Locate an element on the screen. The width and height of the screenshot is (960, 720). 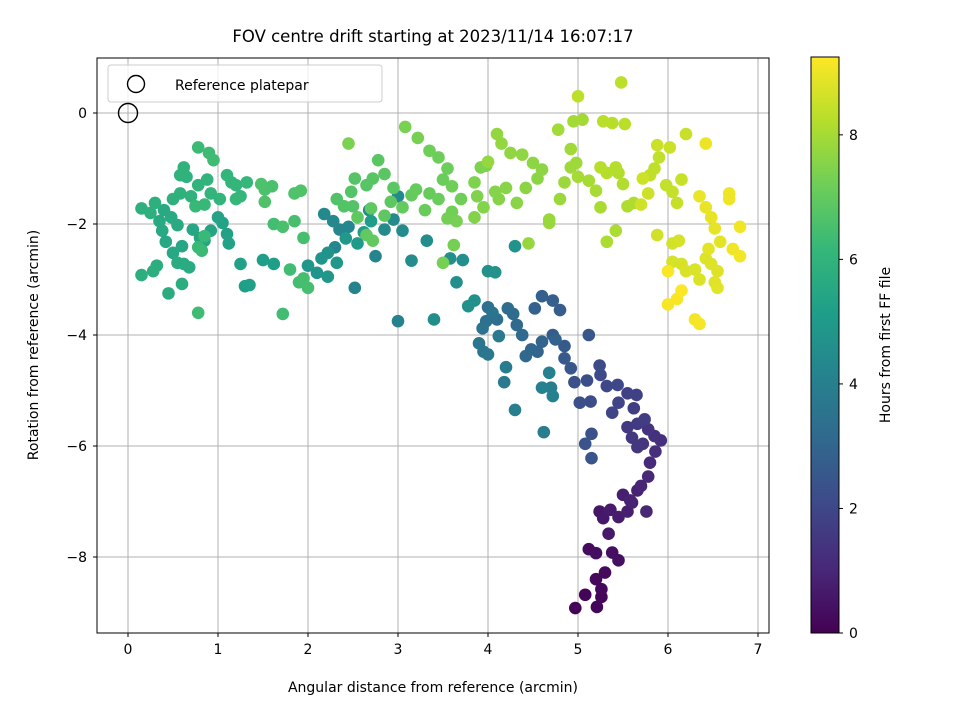
x-tick-label: 7 is located at coordinates (758, 650).